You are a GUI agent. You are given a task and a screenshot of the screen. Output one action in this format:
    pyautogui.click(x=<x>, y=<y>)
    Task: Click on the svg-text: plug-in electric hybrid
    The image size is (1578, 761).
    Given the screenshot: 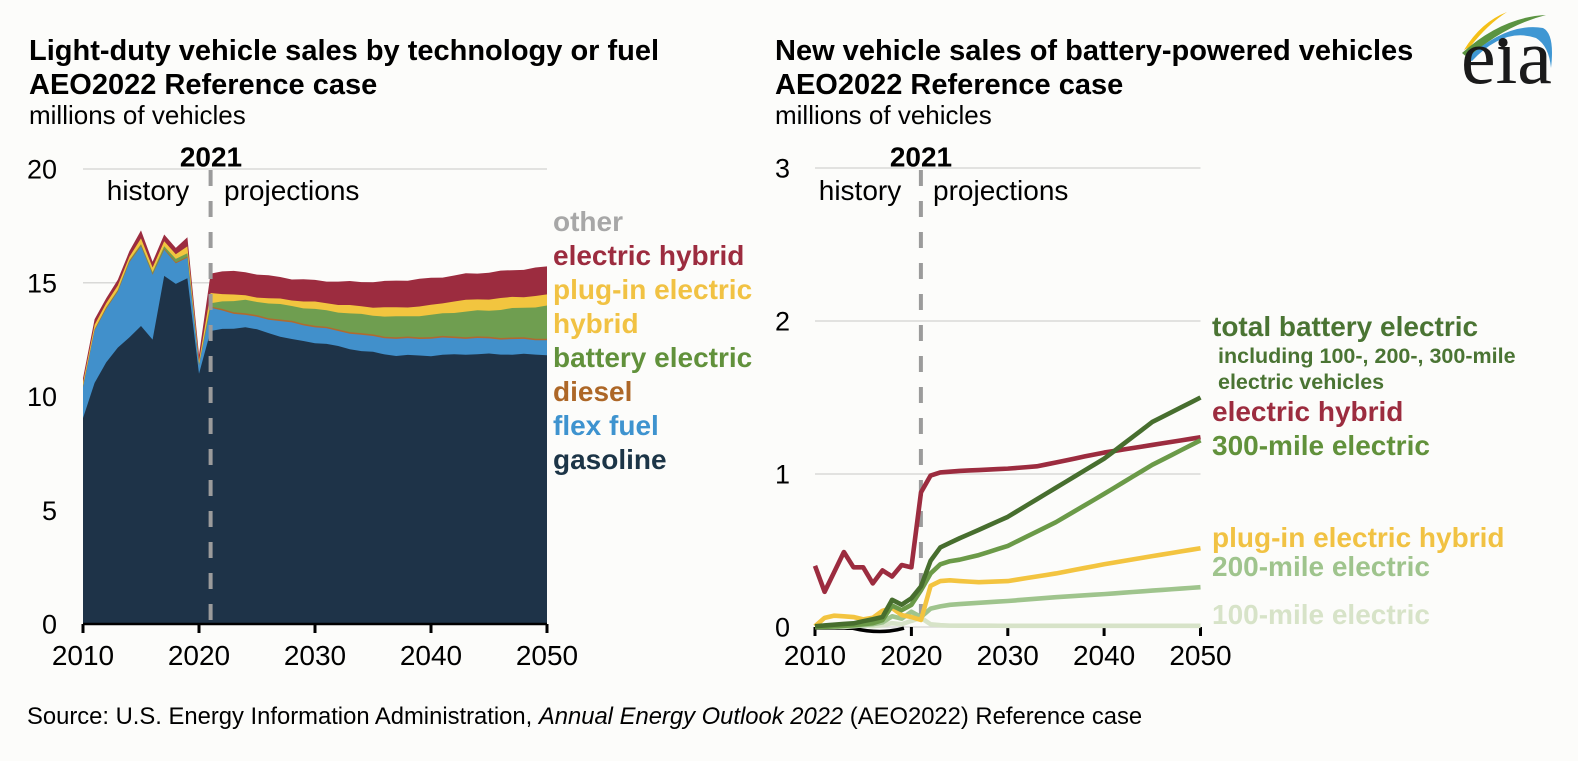 What is the action you would take?
    pyautogui.click(x=1358, y=537)
    